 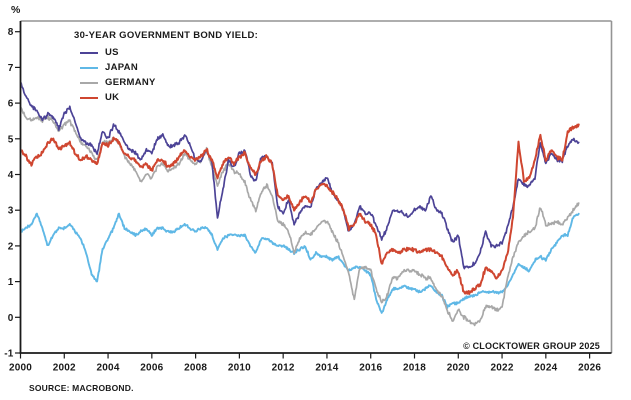 What do you see at coordinates (166, 35) in the screenshot?
I see `chart-title: 30-YEAR GOVERNMENT BOND YIELD:` at bounding box center [166, 35].